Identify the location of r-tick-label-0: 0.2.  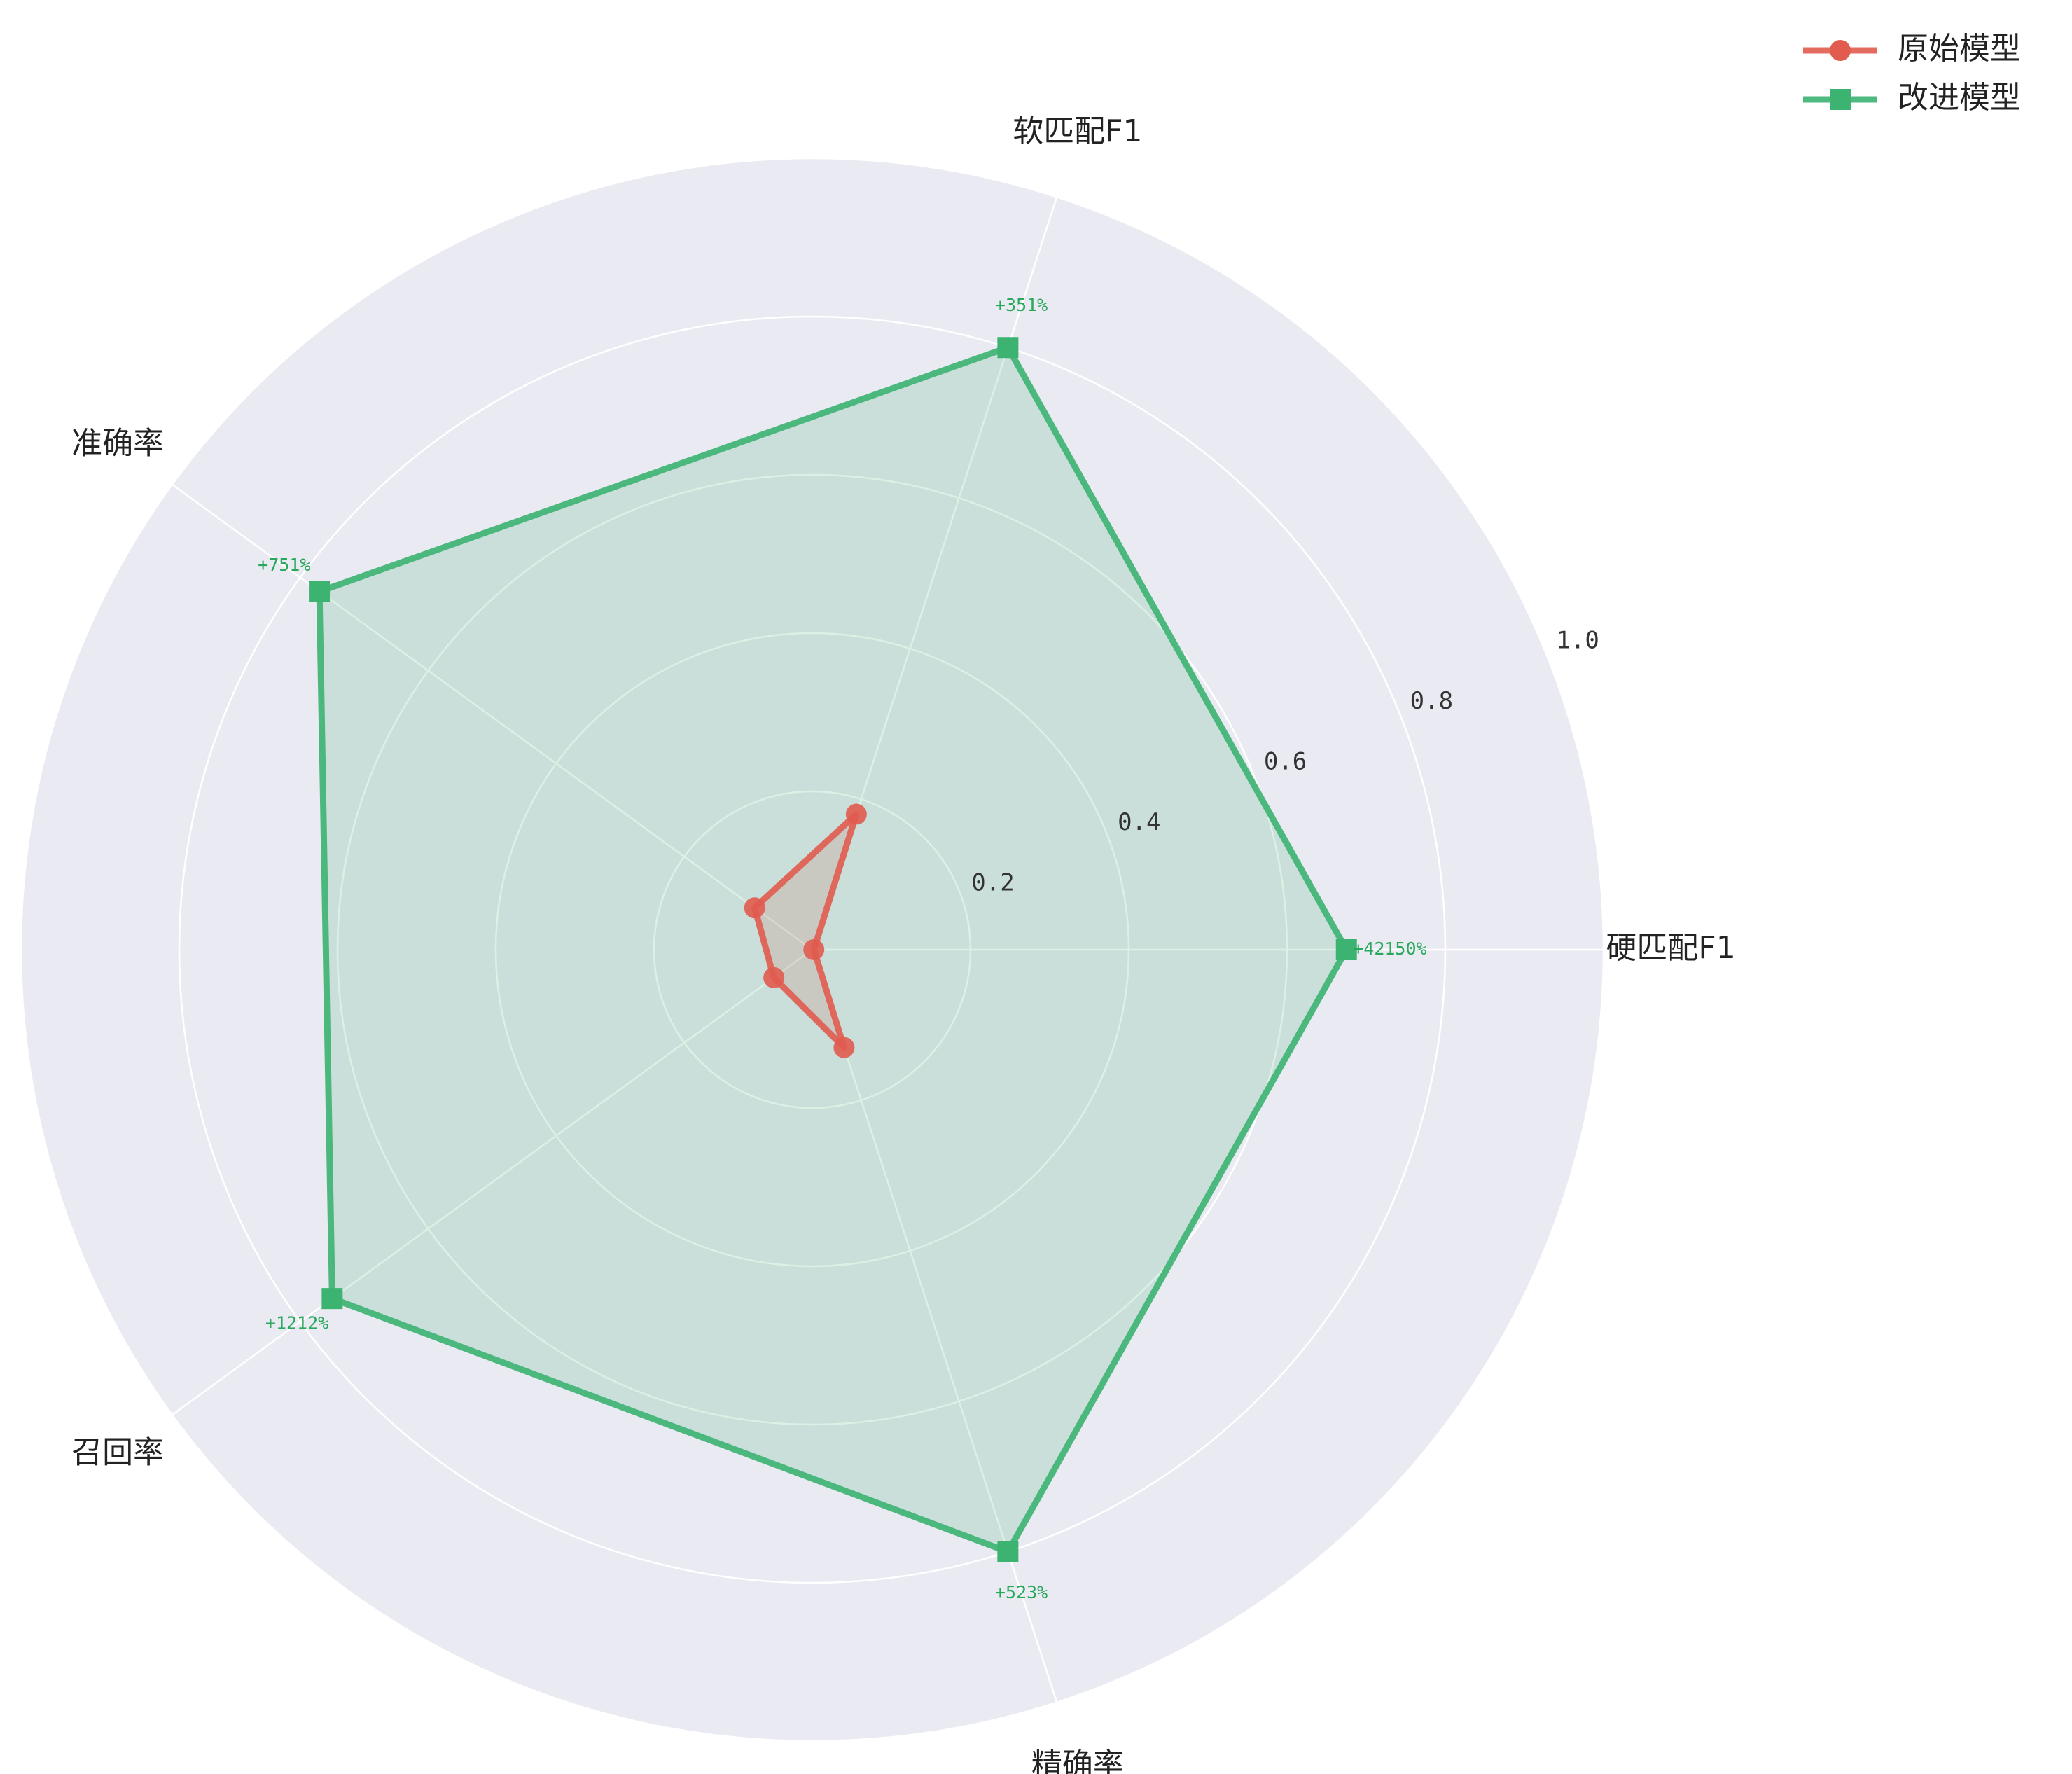
(992, 882).